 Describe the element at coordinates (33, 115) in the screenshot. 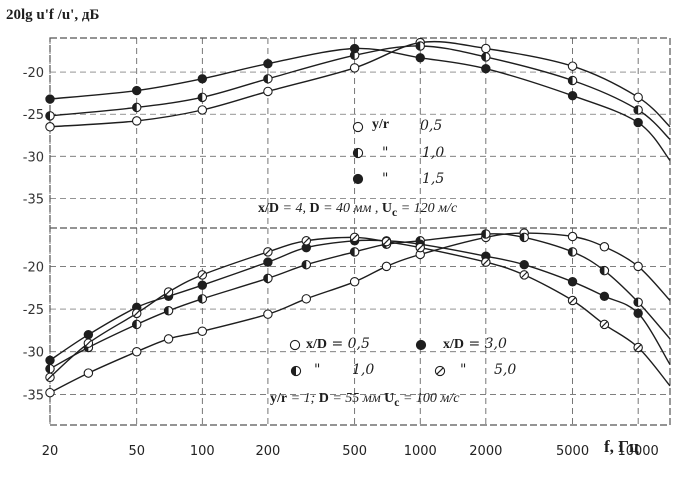

I see `y-tick-label: -25` at that location.